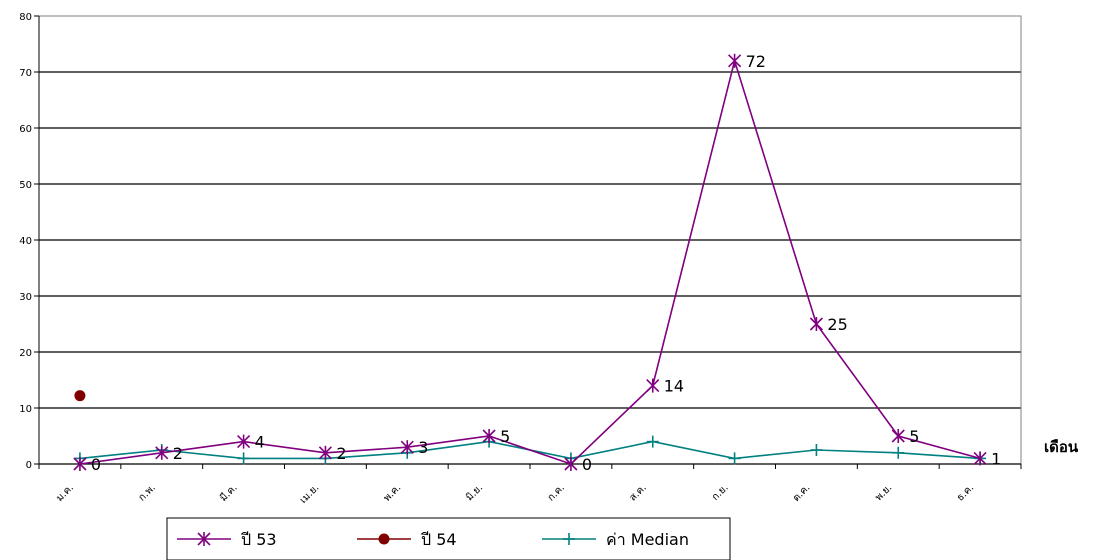 The image size is (1101, 560). I want to click on legend-item: ค่า Median, so click(615, 539).